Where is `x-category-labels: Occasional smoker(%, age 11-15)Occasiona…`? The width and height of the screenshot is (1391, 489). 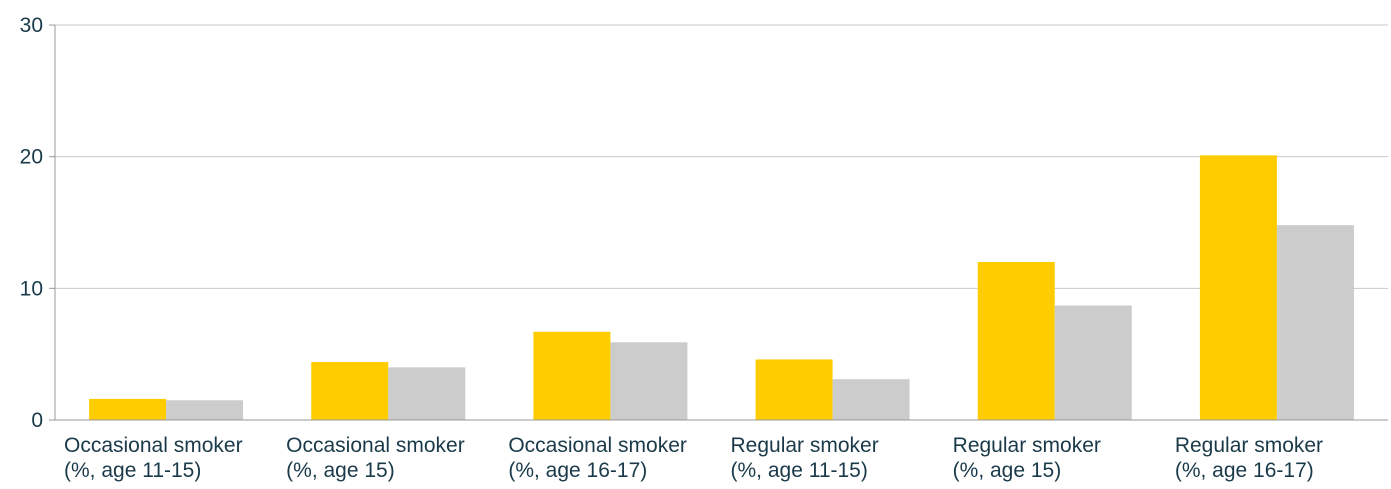
x-category-labels: Occasional smoker(%, age 11-15)Occasiona… is located at coordinates (693, 458).